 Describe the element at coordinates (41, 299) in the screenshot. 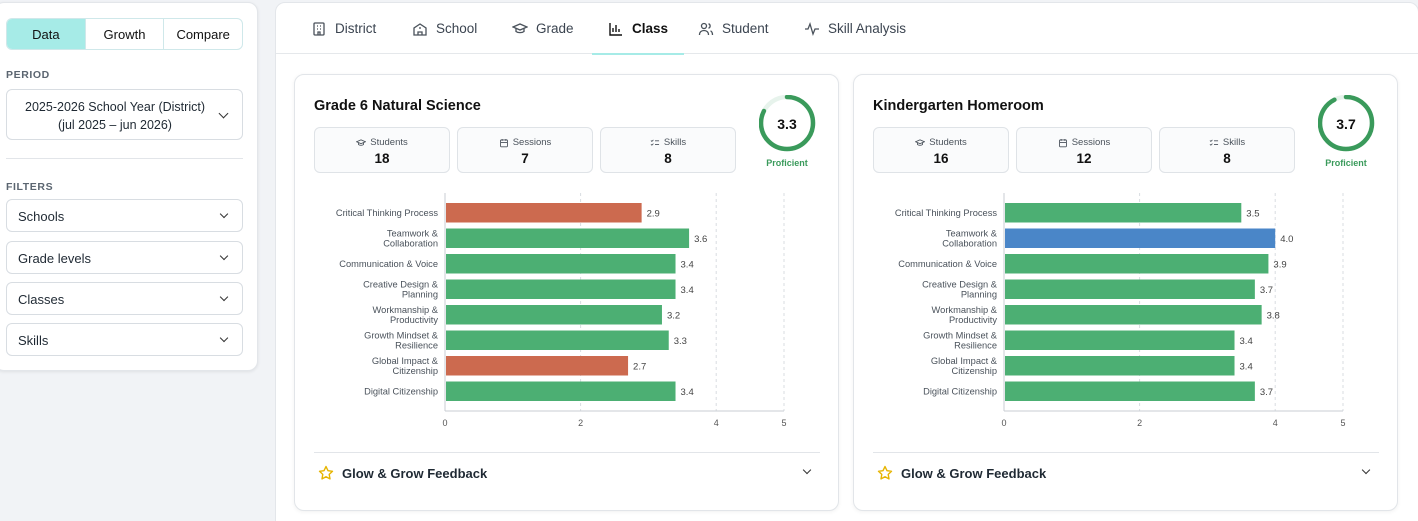

I see `filter-label: Classes` at that location.